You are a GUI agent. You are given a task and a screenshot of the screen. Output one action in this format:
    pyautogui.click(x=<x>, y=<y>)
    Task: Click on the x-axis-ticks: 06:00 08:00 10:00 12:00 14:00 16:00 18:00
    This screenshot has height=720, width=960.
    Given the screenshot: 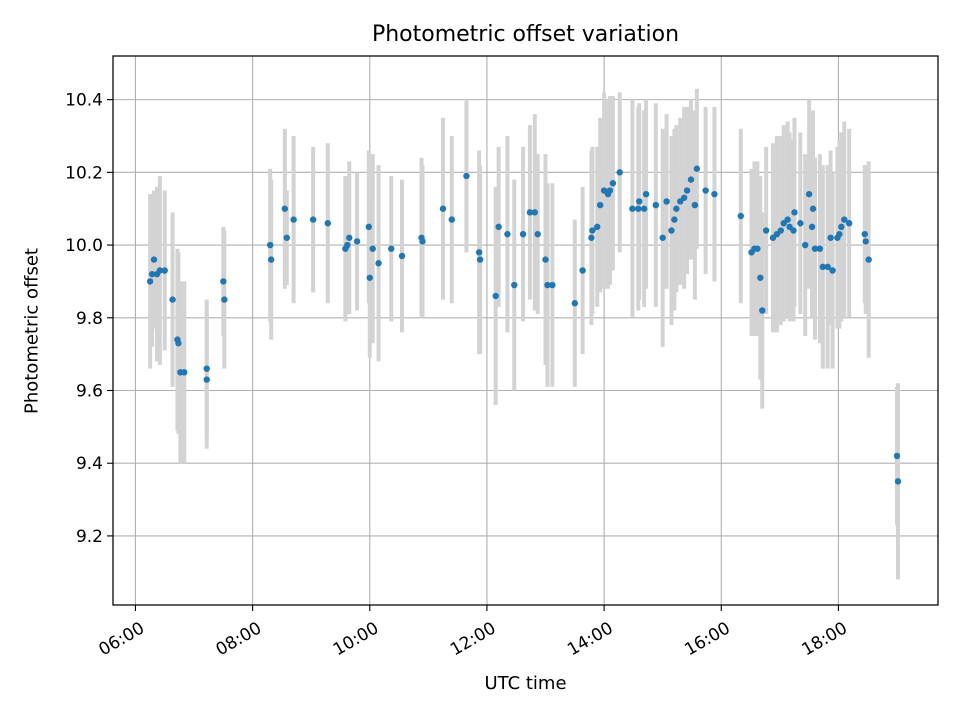 What is the action you would take?
    pyautogui.click(x=473, y=632)
    